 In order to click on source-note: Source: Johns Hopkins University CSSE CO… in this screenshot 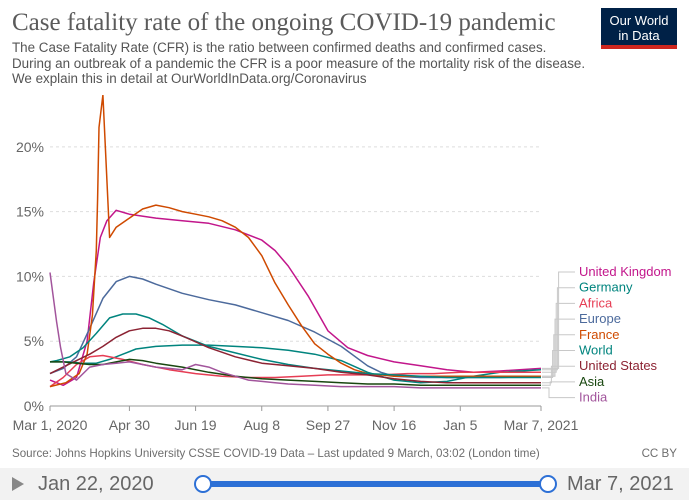, I will do `click(276, 453)`.